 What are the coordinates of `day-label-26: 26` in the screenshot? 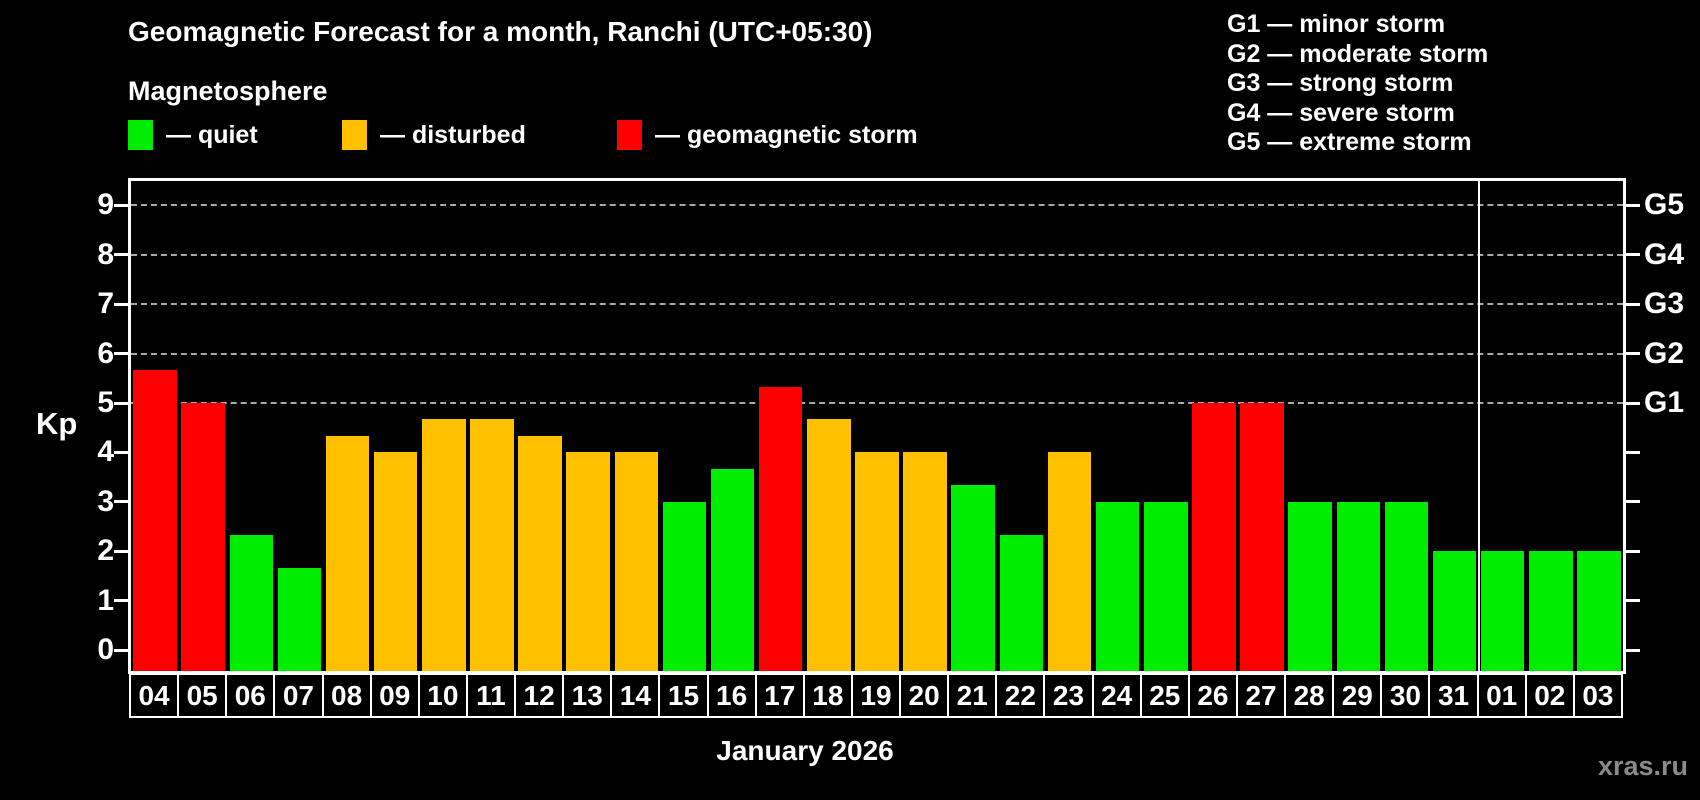 It's located at (1212, 695).